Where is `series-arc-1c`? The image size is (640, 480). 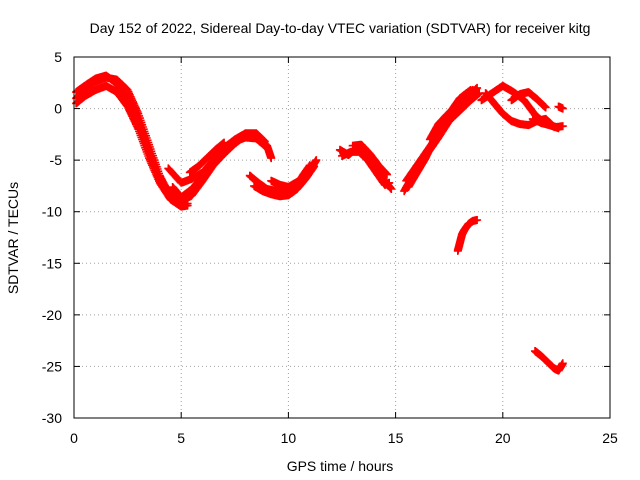 series-arc-1c is located at coordinates (132, 138).